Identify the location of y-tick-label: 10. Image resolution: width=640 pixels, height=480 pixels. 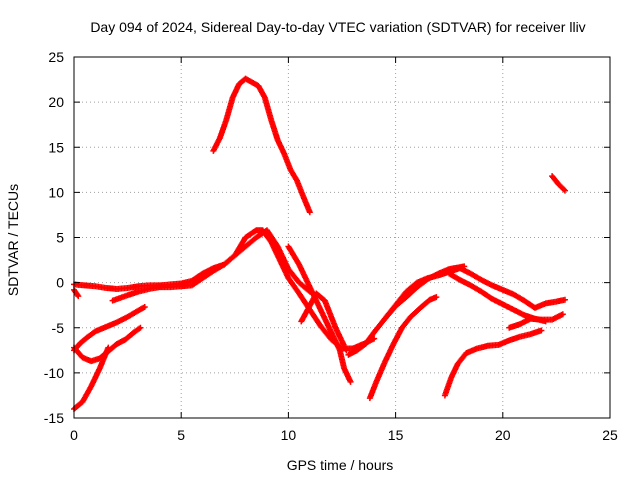
(56, 192).